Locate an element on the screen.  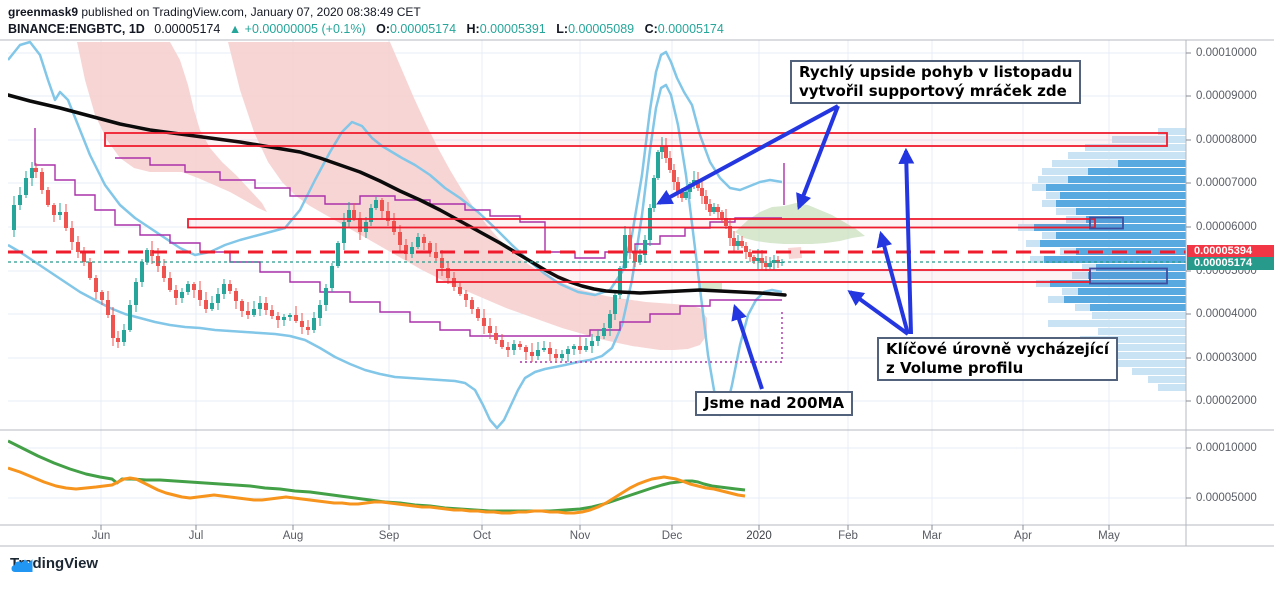
alert-price-badge: 0.00005394 is located at coordinates (1230, 251).